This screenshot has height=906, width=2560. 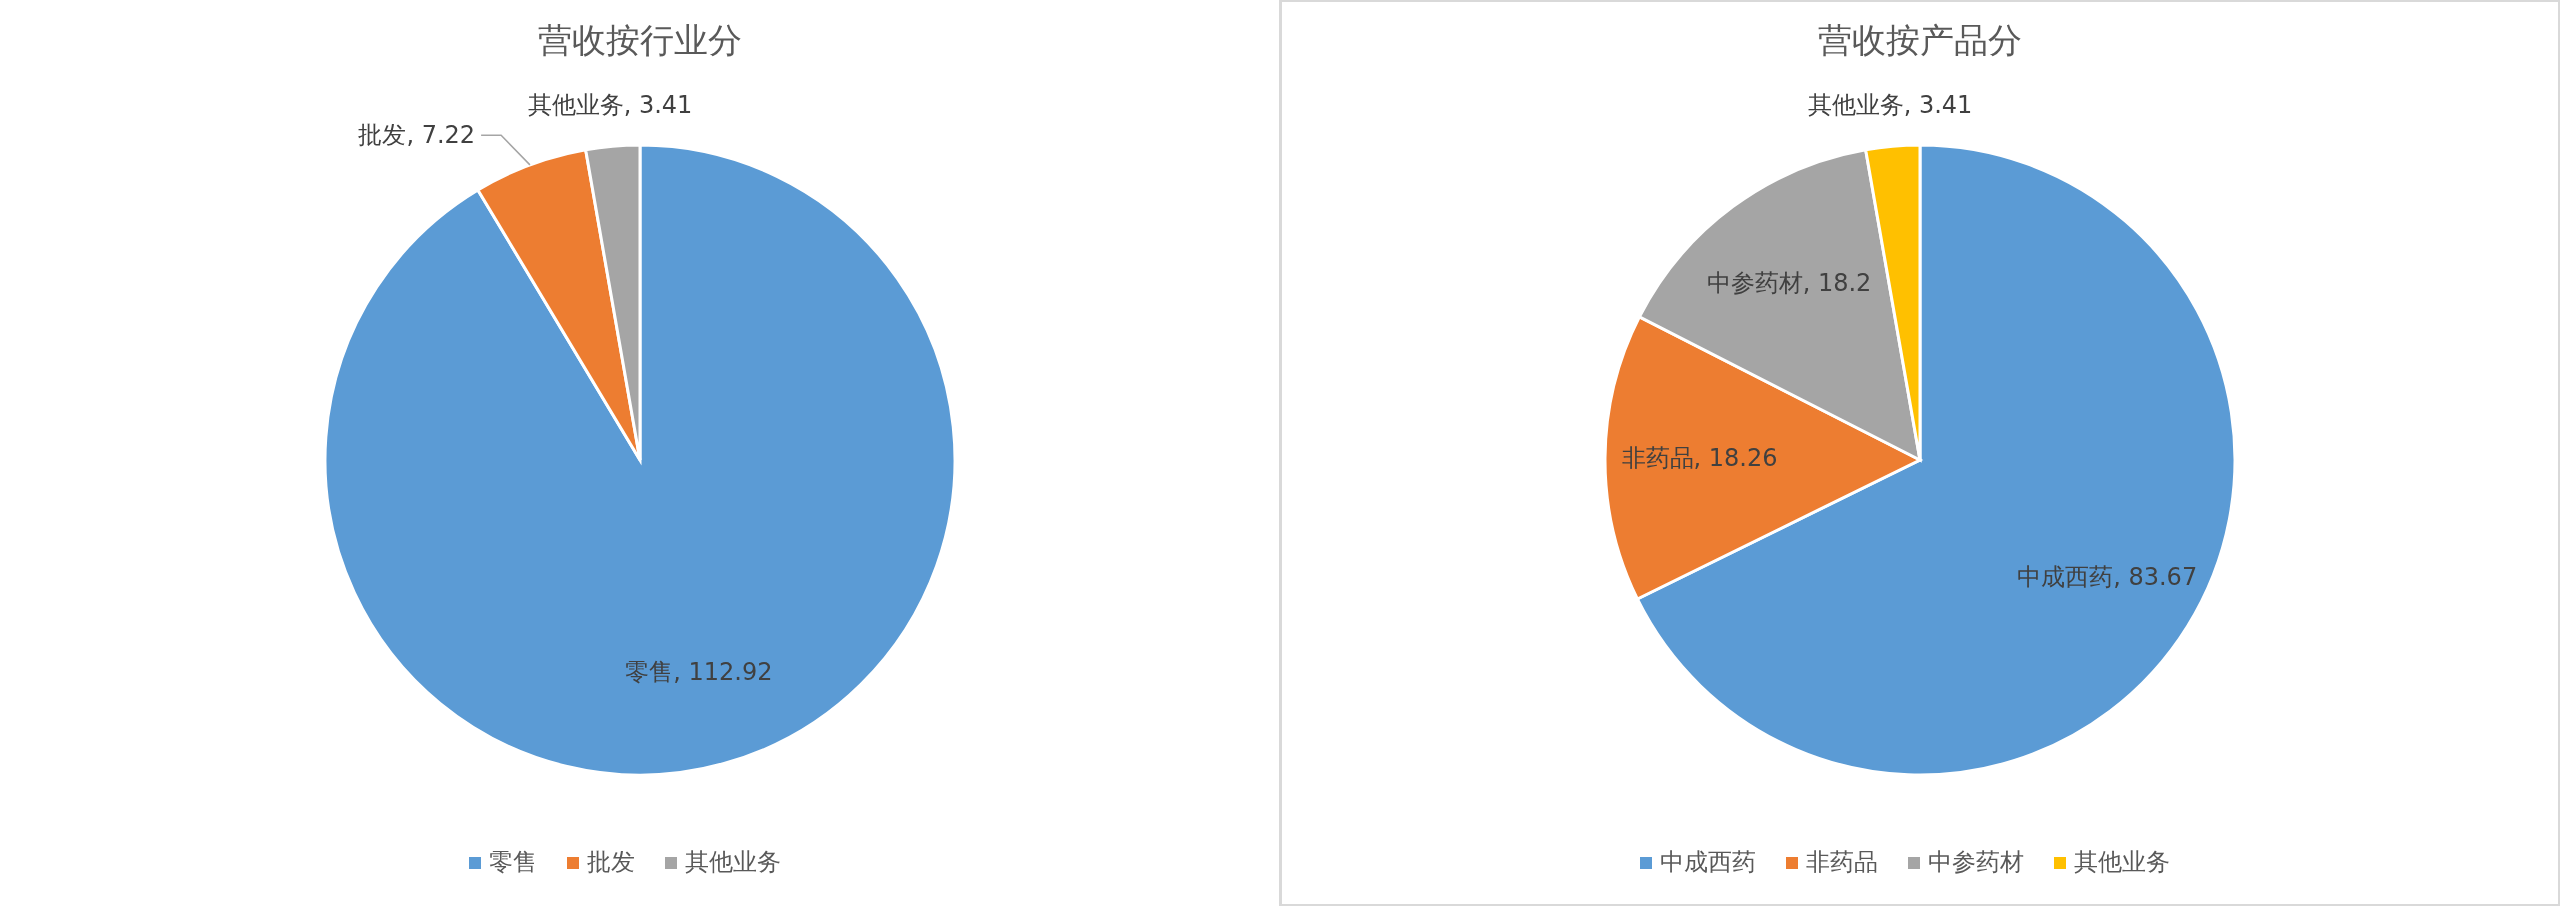 I want to click on data-label: 中参药材, 18.2, so click(x=1789, y=282).